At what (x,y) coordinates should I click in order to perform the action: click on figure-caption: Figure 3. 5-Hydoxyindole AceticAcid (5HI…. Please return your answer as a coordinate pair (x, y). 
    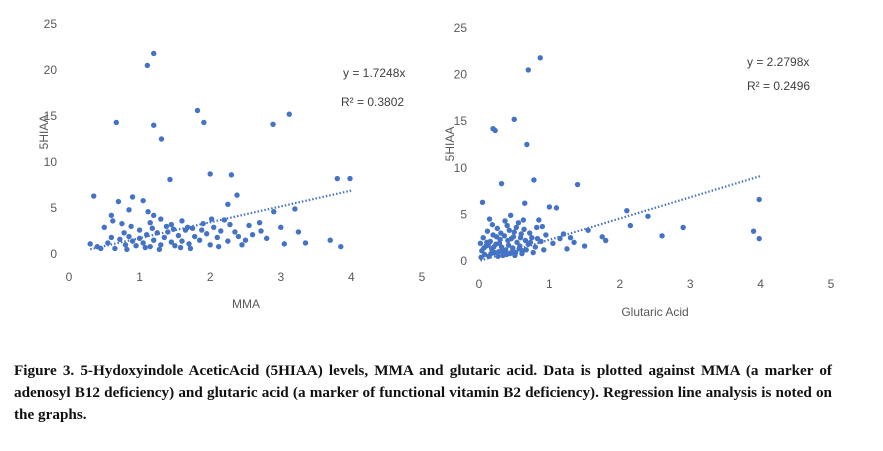
    Looking at the image, I should click on (423, 392).